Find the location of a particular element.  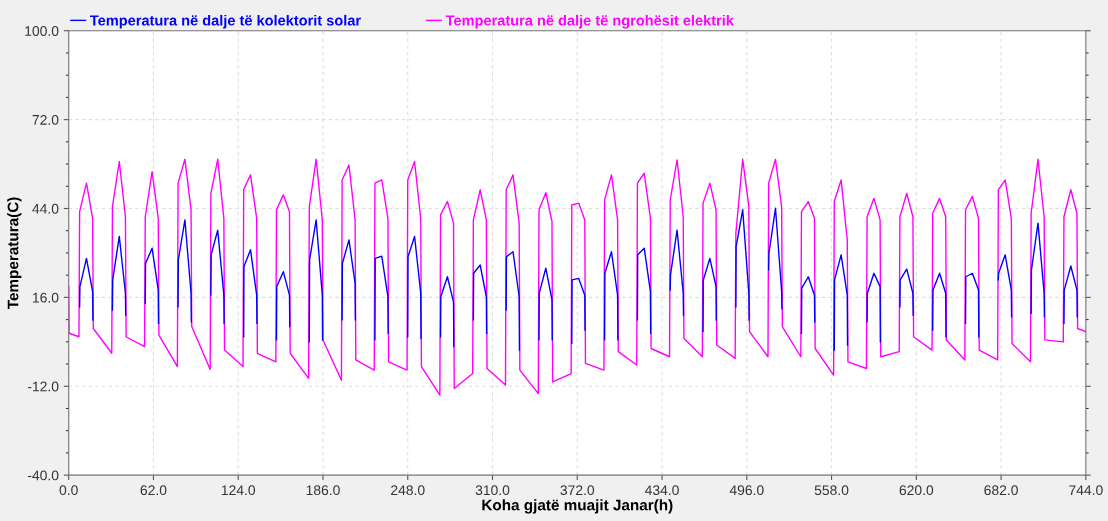

x-tick-label: 310.0 is located at coordinates (492, 490).